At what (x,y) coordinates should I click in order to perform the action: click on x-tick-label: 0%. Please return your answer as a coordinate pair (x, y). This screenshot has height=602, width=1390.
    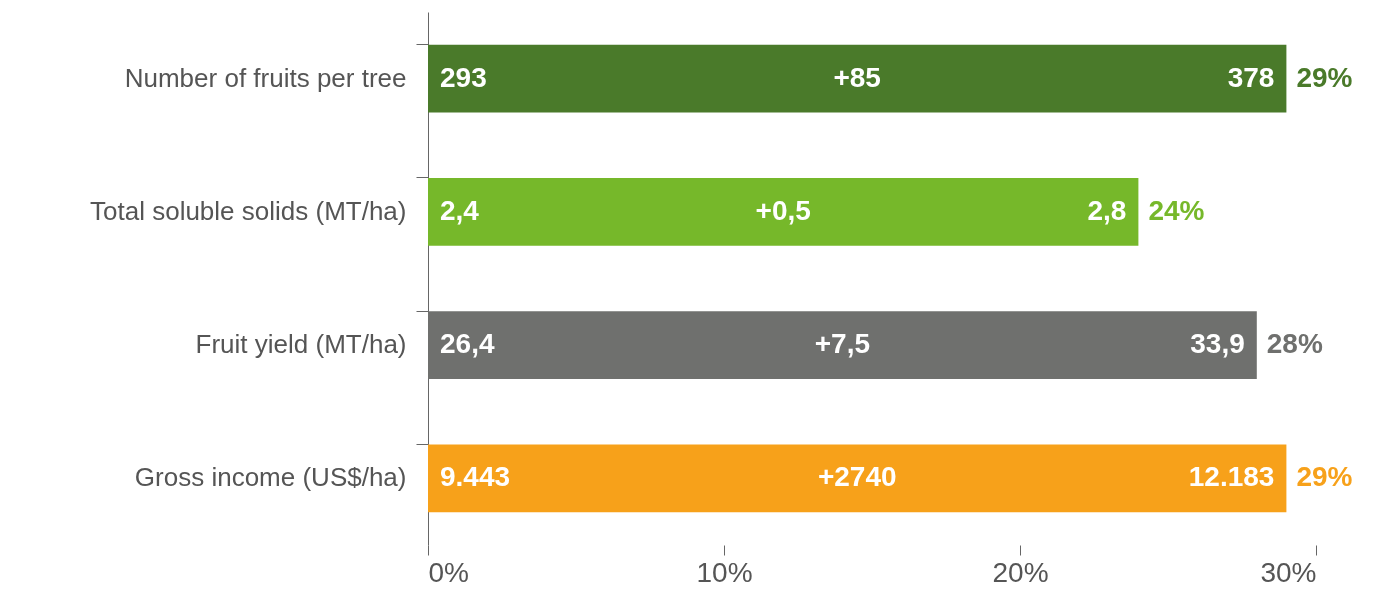
    Looking at the image, I should click on (448, 572).